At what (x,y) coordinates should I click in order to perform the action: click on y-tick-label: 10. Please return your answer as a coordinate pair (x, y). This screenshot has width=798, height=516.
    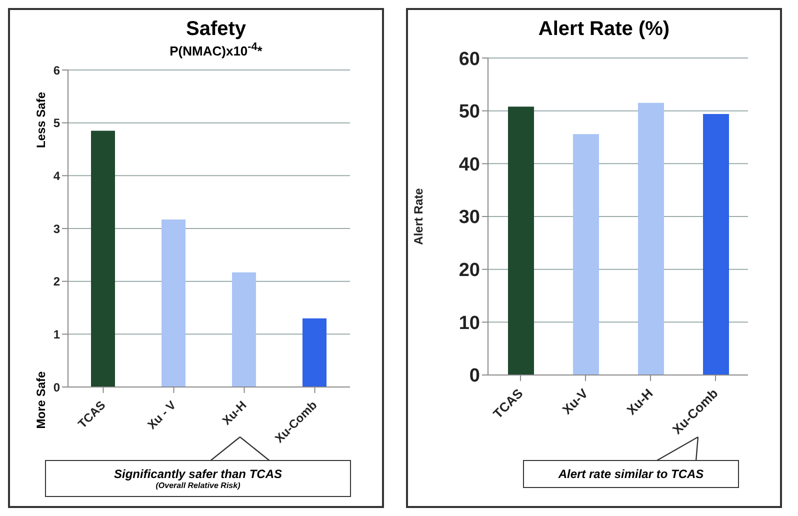
    Looking at the image, I should click on (469, 323).